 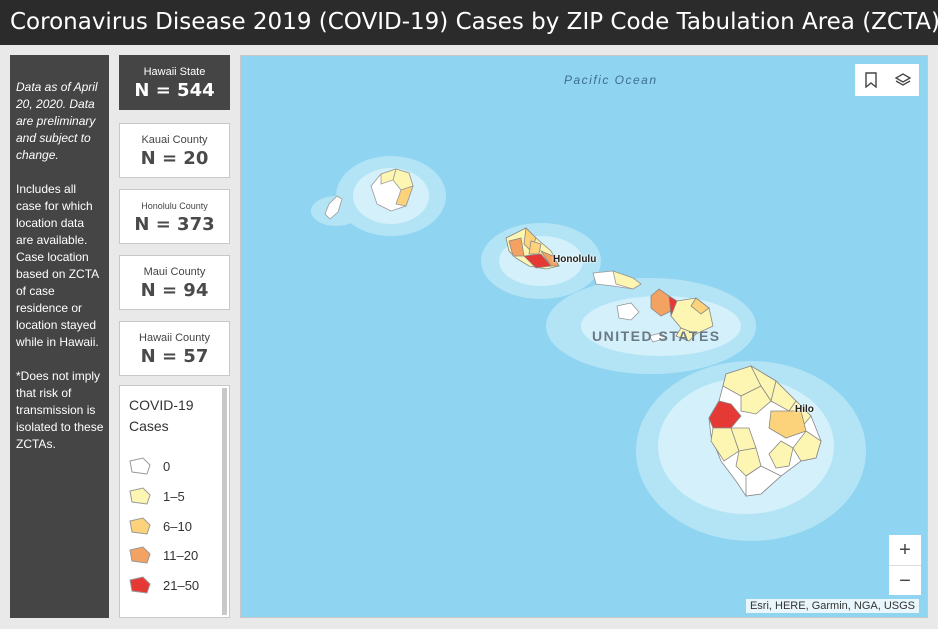 I want to click on bookmark-icon, so click(x=871, y=80).